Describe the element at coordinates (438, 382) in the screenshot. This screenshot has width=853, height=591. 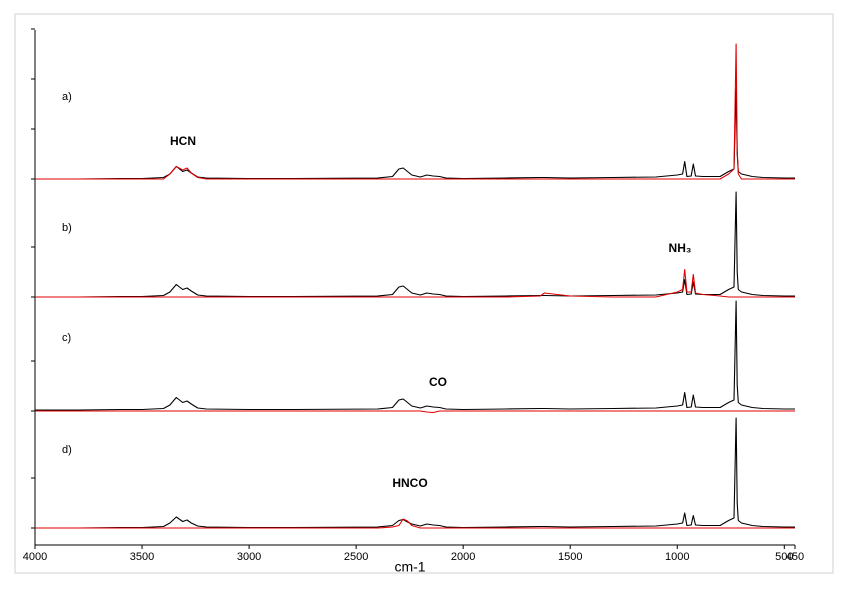
I see `peak-annotation: CO` at that location.